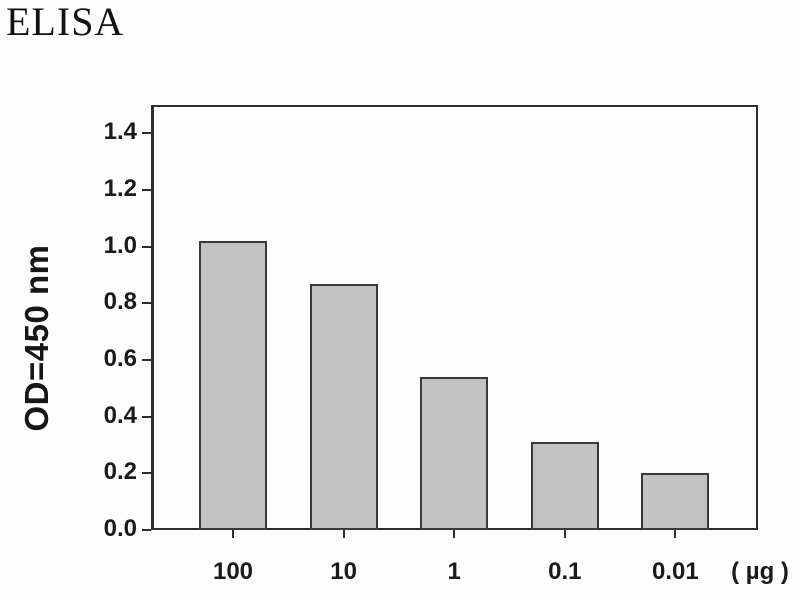 The height and width of the screenshot is (600, 800). I want to click on x-axis-tick-label: 0.1, so click(565, 571).